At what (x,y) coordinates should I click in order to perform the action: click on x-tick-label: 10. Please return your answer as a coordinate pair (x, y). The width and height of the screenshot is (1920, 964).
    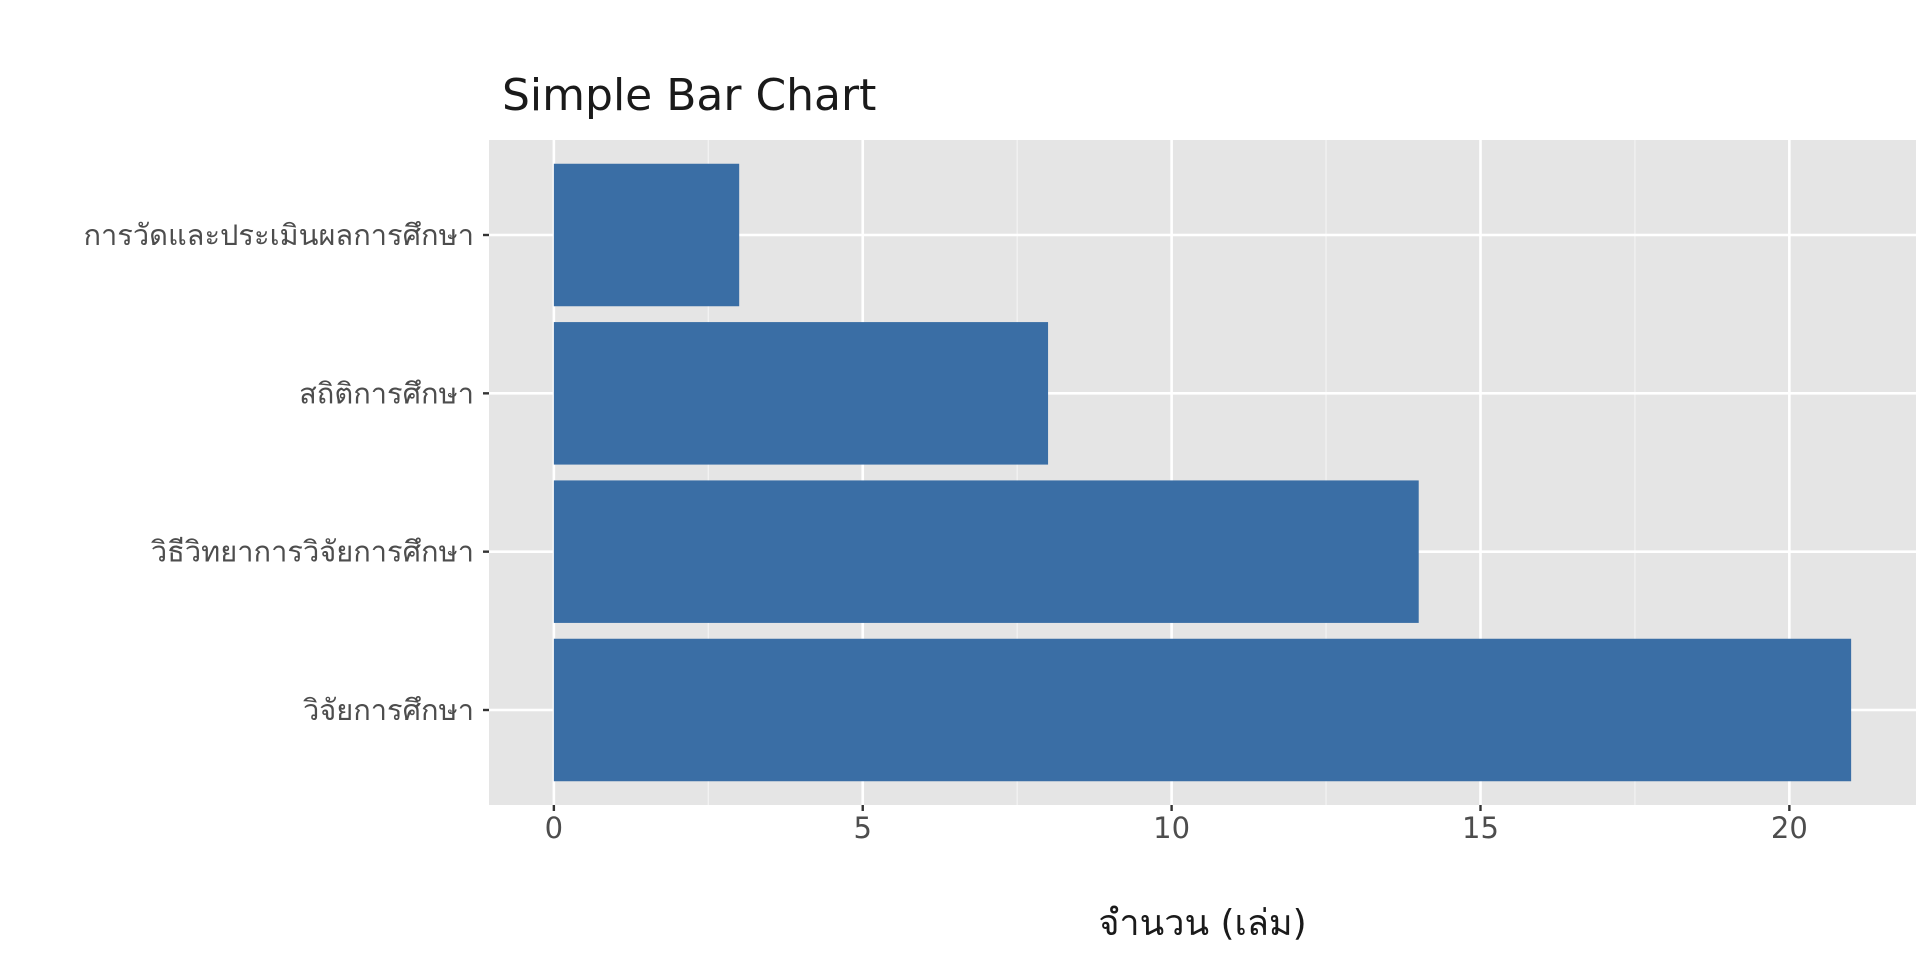
    Looking at the image, I should click on (1171, 828).